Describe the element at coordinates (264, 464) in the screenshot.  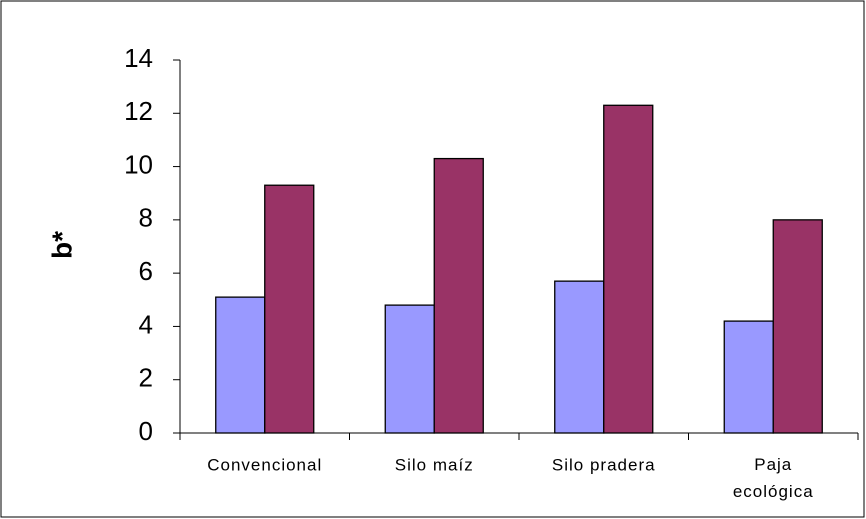
I see `x-tick-label: Convencional` at that location.